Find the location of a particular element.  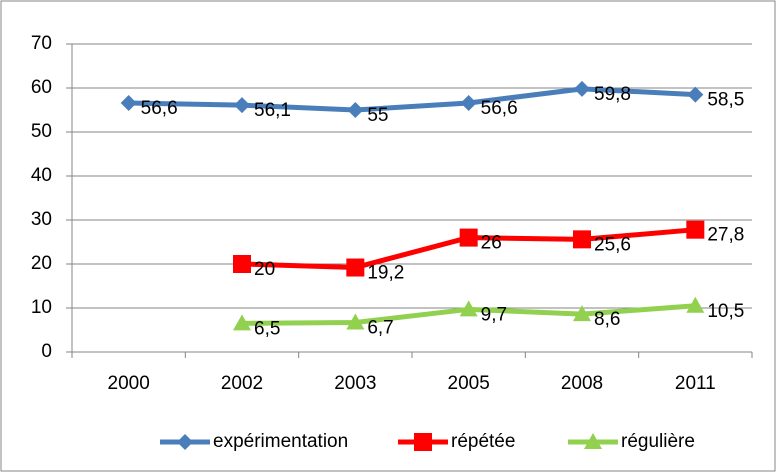

legend-label: répétée is located at coordinates (483, 441).